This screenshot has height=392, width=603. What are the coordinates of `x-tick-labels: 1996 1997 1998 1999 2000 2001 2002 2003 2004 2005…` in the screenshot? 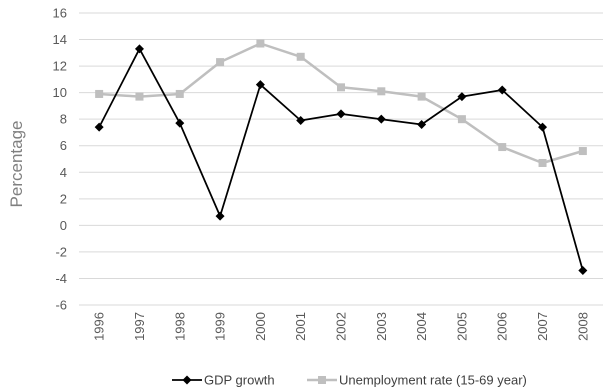 It's located at (341, 326).